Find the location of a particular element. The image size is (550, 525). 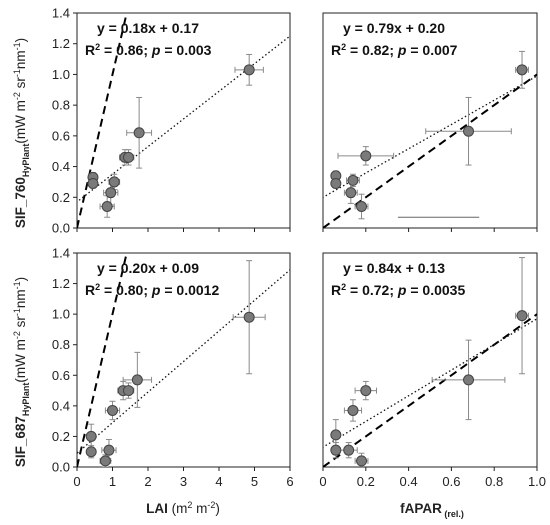

r2-value: = 0.80; is located at coordinates (126, 290).